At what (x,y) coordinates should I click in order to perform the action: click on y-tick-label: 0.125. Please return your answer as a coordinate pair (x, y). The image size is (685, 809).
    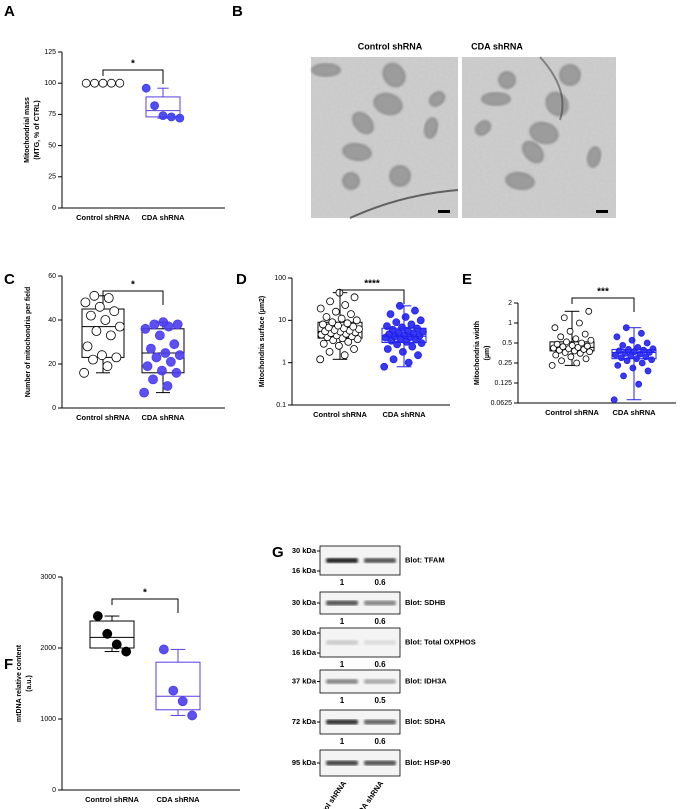
    Looking at the image, I should click on (503, 383).